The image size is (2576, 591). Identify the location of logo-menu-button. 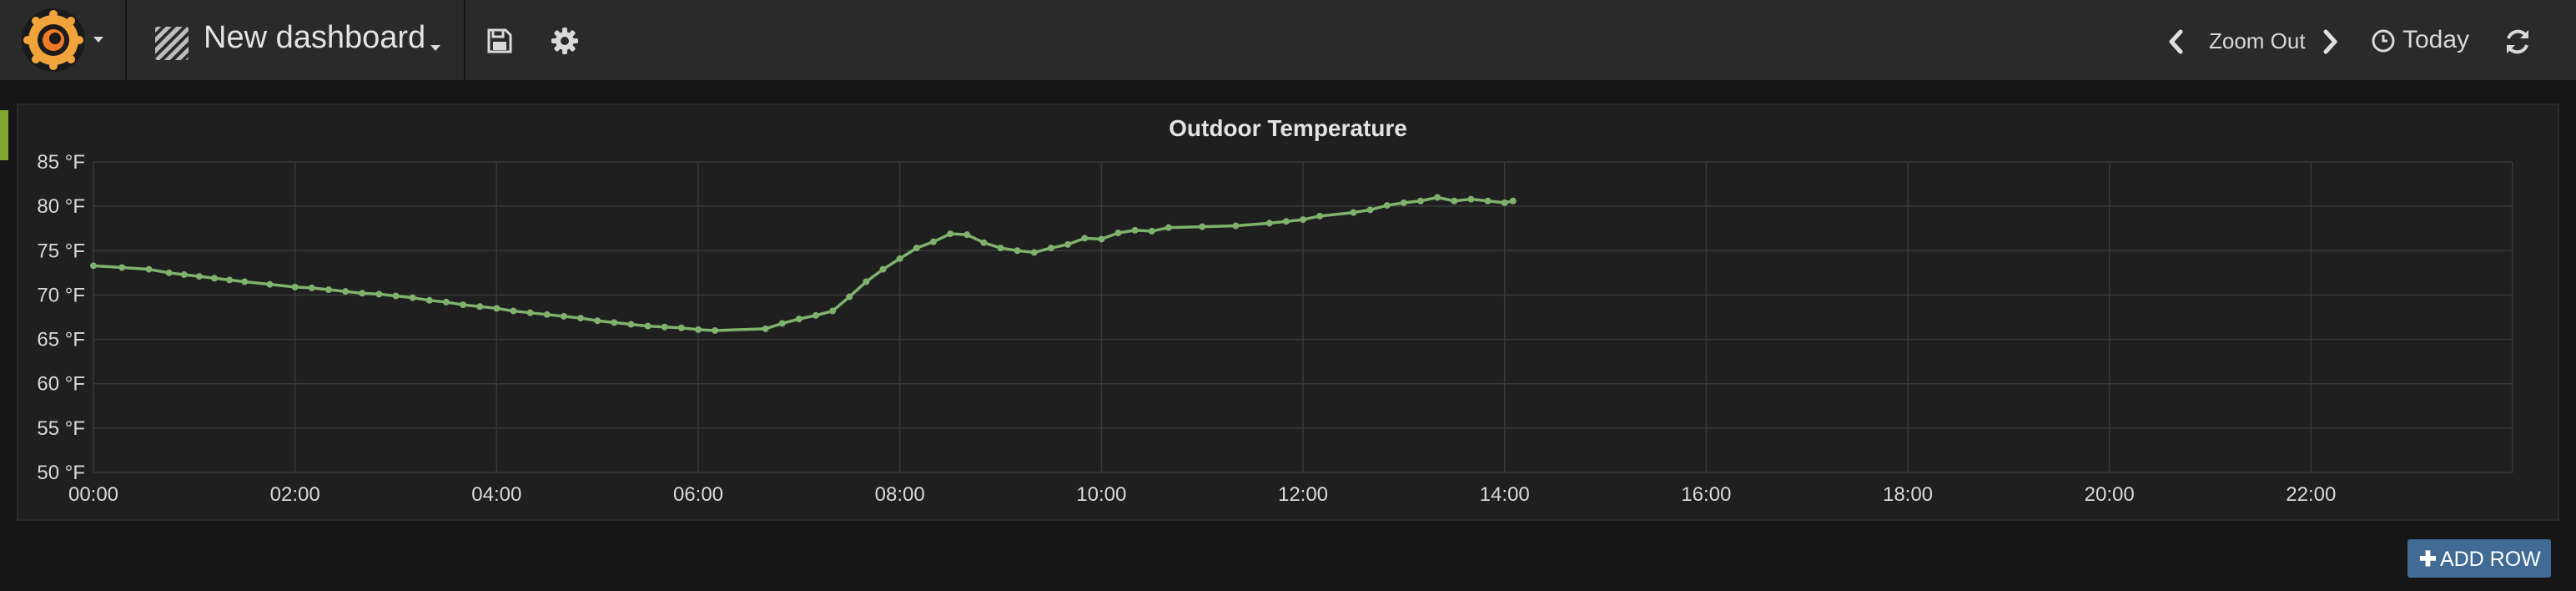
(63, 41).